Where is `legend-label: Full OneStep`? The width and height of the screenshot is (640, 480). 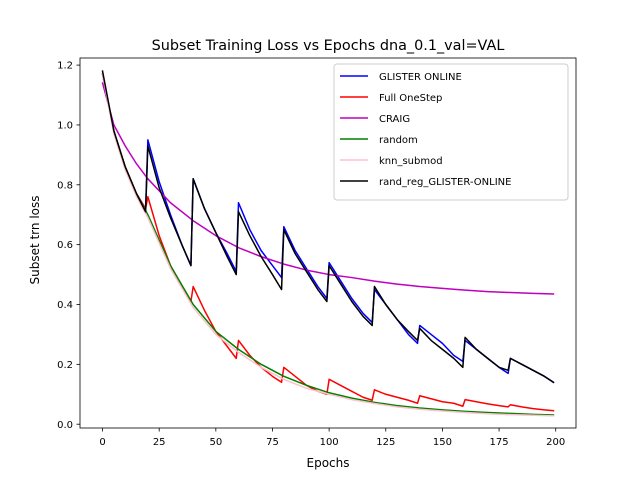 legend-label: Full OneStep is located at coordinates (410, 98).